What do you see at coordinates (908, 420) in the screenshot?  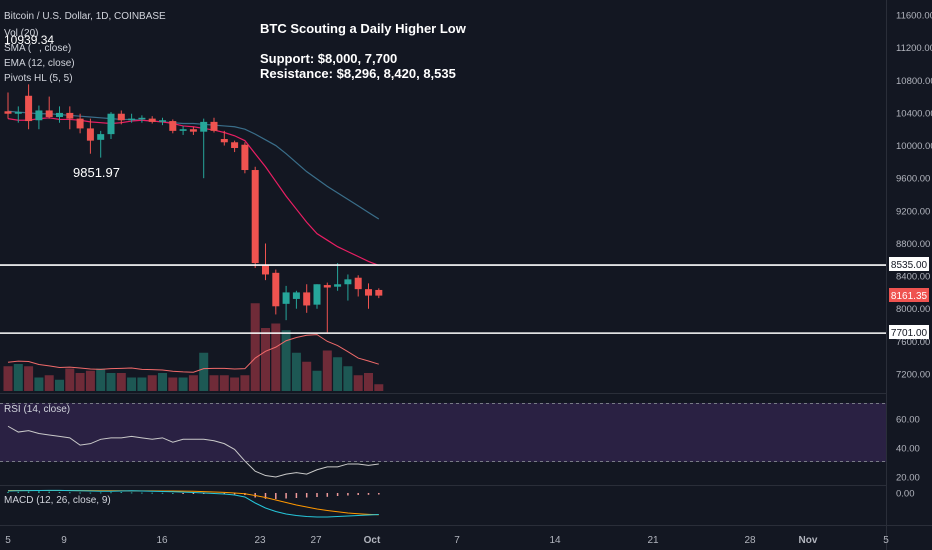 I see `rsi-tick-label: 60.00` at bounding box center [908, 420].